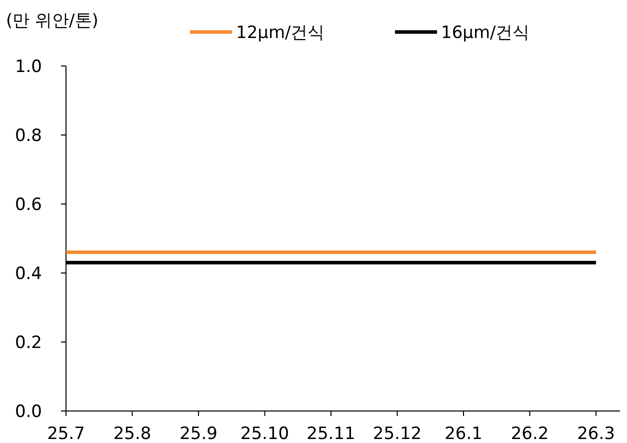  What do you see at coordinates (52, 21) in the screenshot?
I see `y-axis-title: (만 위안/톤)` at bounding box center [52, 21].